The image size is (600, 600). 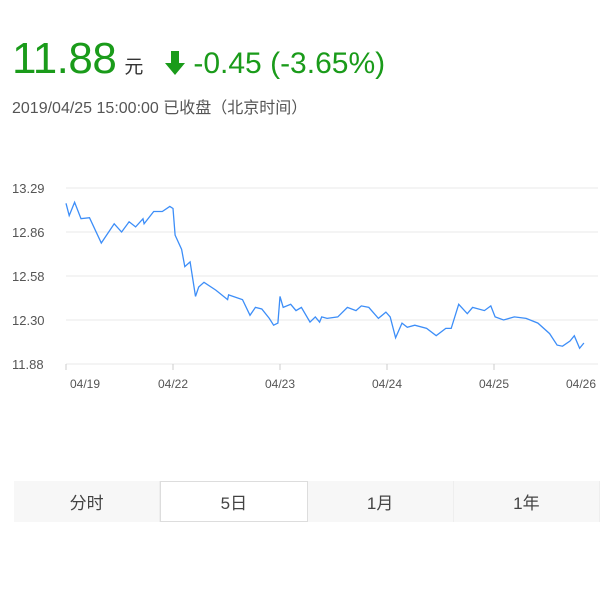 I want to click on y-tick-label: 11.88, so click(x=28, y=364).